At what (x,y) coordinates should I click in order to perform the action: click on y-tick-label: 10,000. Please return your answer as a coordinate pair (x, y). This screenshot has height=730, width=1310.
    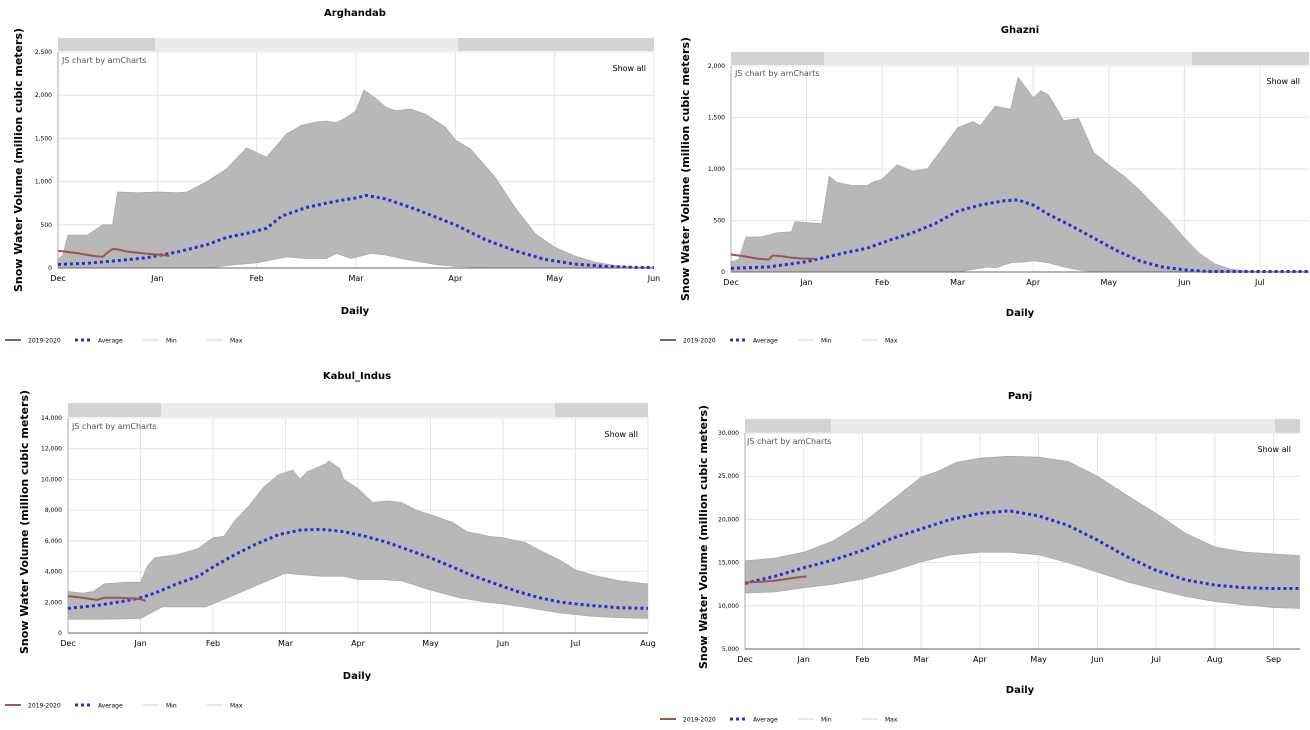
    Looking at the image, I should click on (728, 606).